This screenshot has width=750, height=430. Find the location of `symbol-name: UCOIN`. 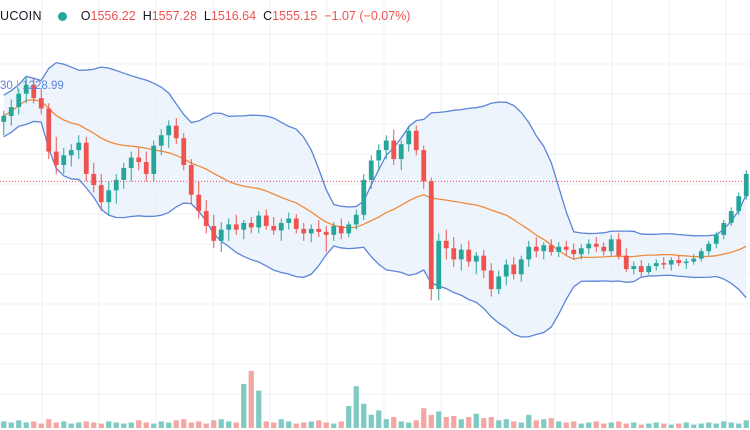

symbol-name: UCOIN is located at coordinates (21, 16).